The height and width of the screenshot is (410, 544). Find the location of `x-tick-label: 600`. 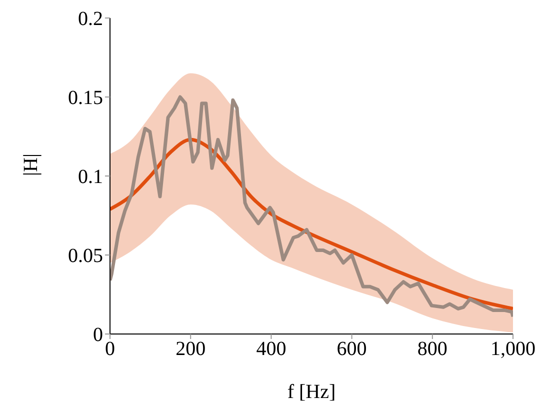

x-tick-label: 600 is located at coordinates (351, 349).